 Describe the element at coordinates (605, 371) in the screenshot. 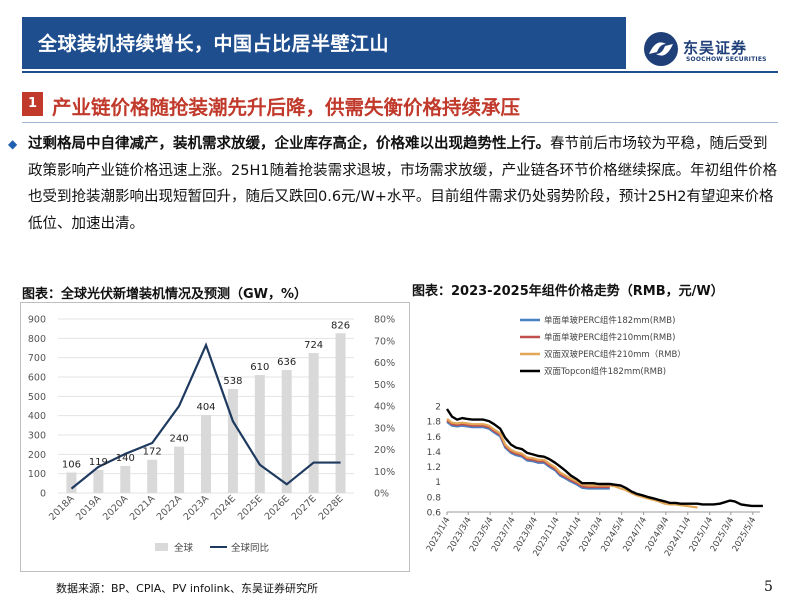

I see `chart2-legend-label: 双面Topcon组件182mm(RMB)` at that location.